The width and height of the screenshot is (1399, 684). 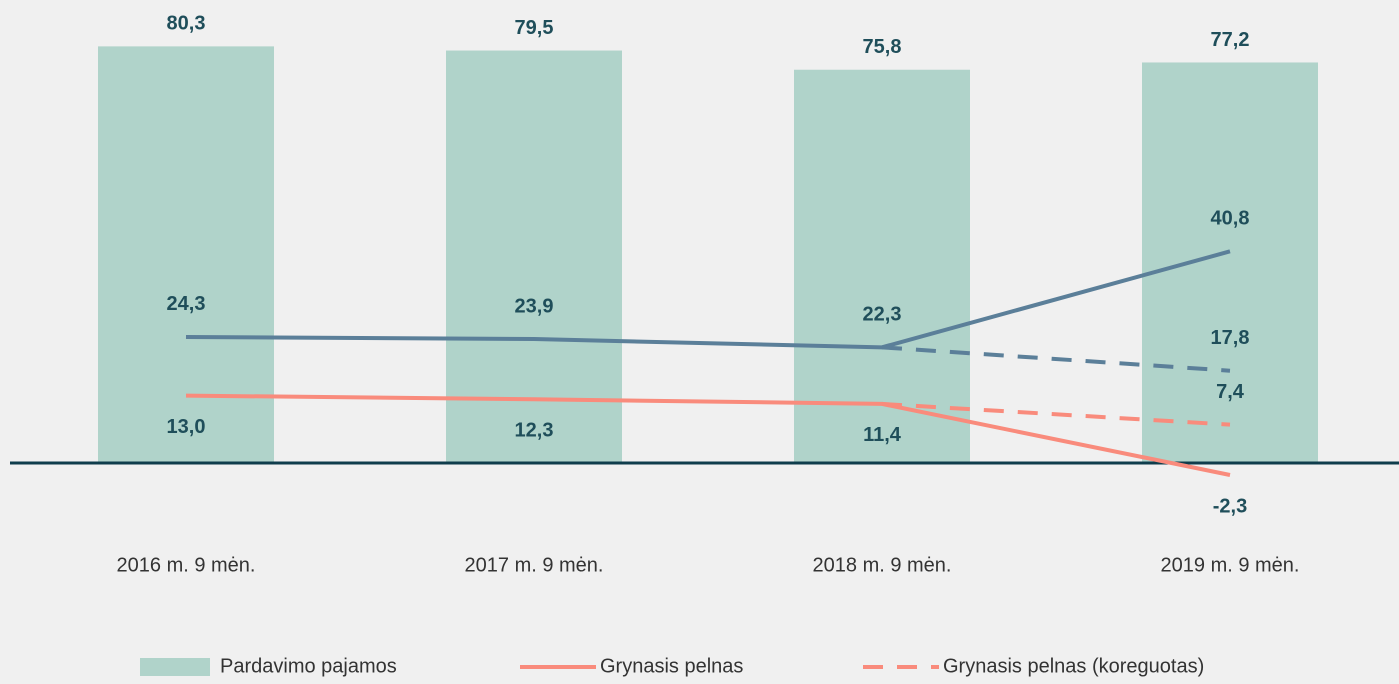 I want to click on value-label: 80,3, so click(x=186, y=24).